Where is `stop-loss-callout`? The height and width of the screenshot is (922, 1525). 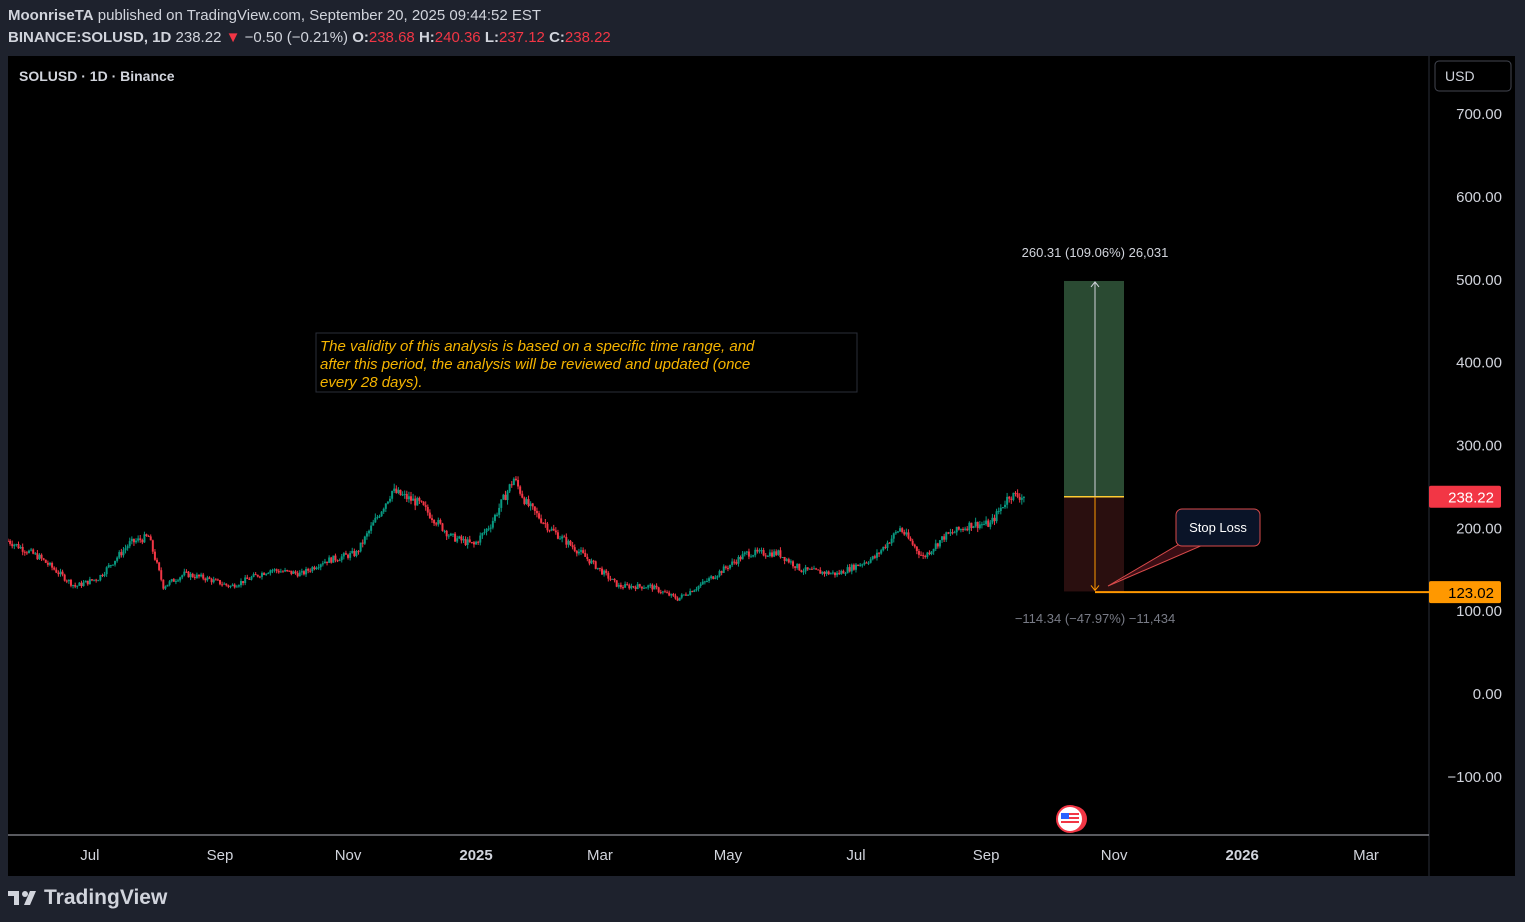
stop-loss-callout is located at coordinates (1218, 527).